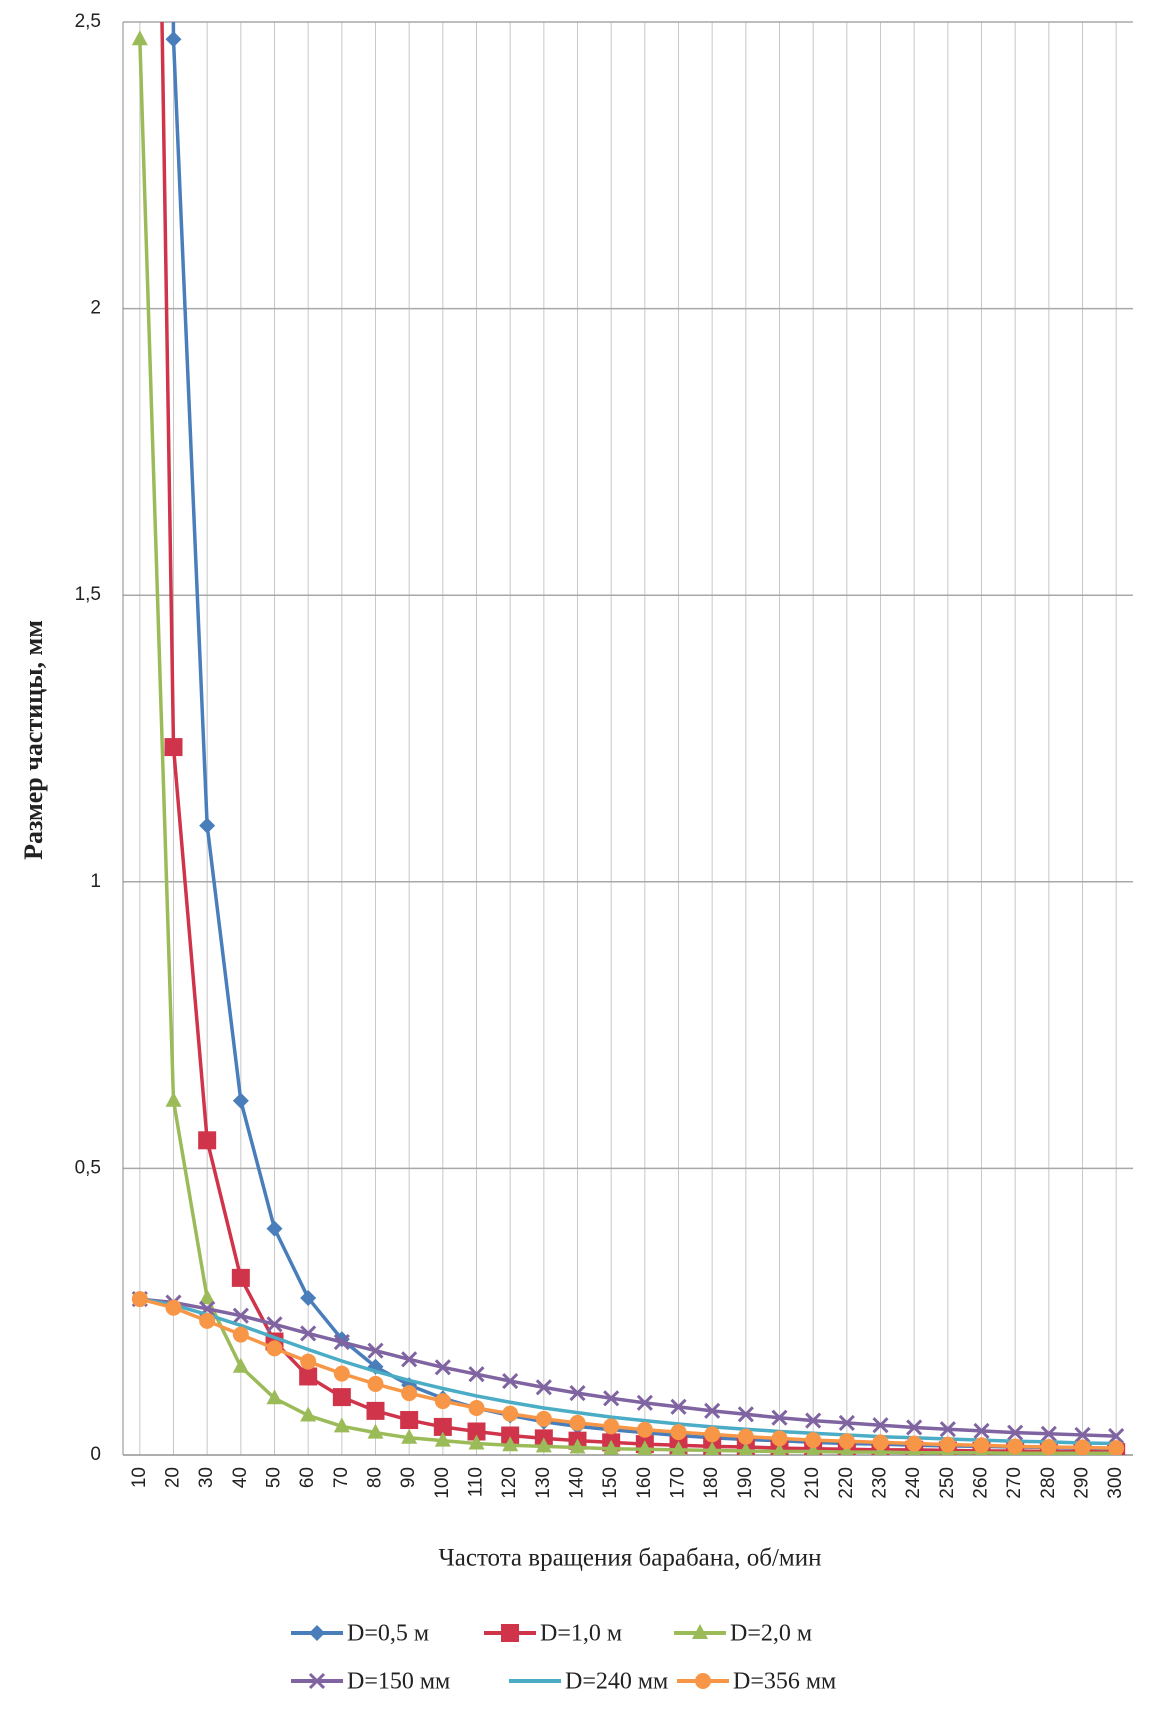  I want to click on x-tick-label: 60, so click(307, 1477).